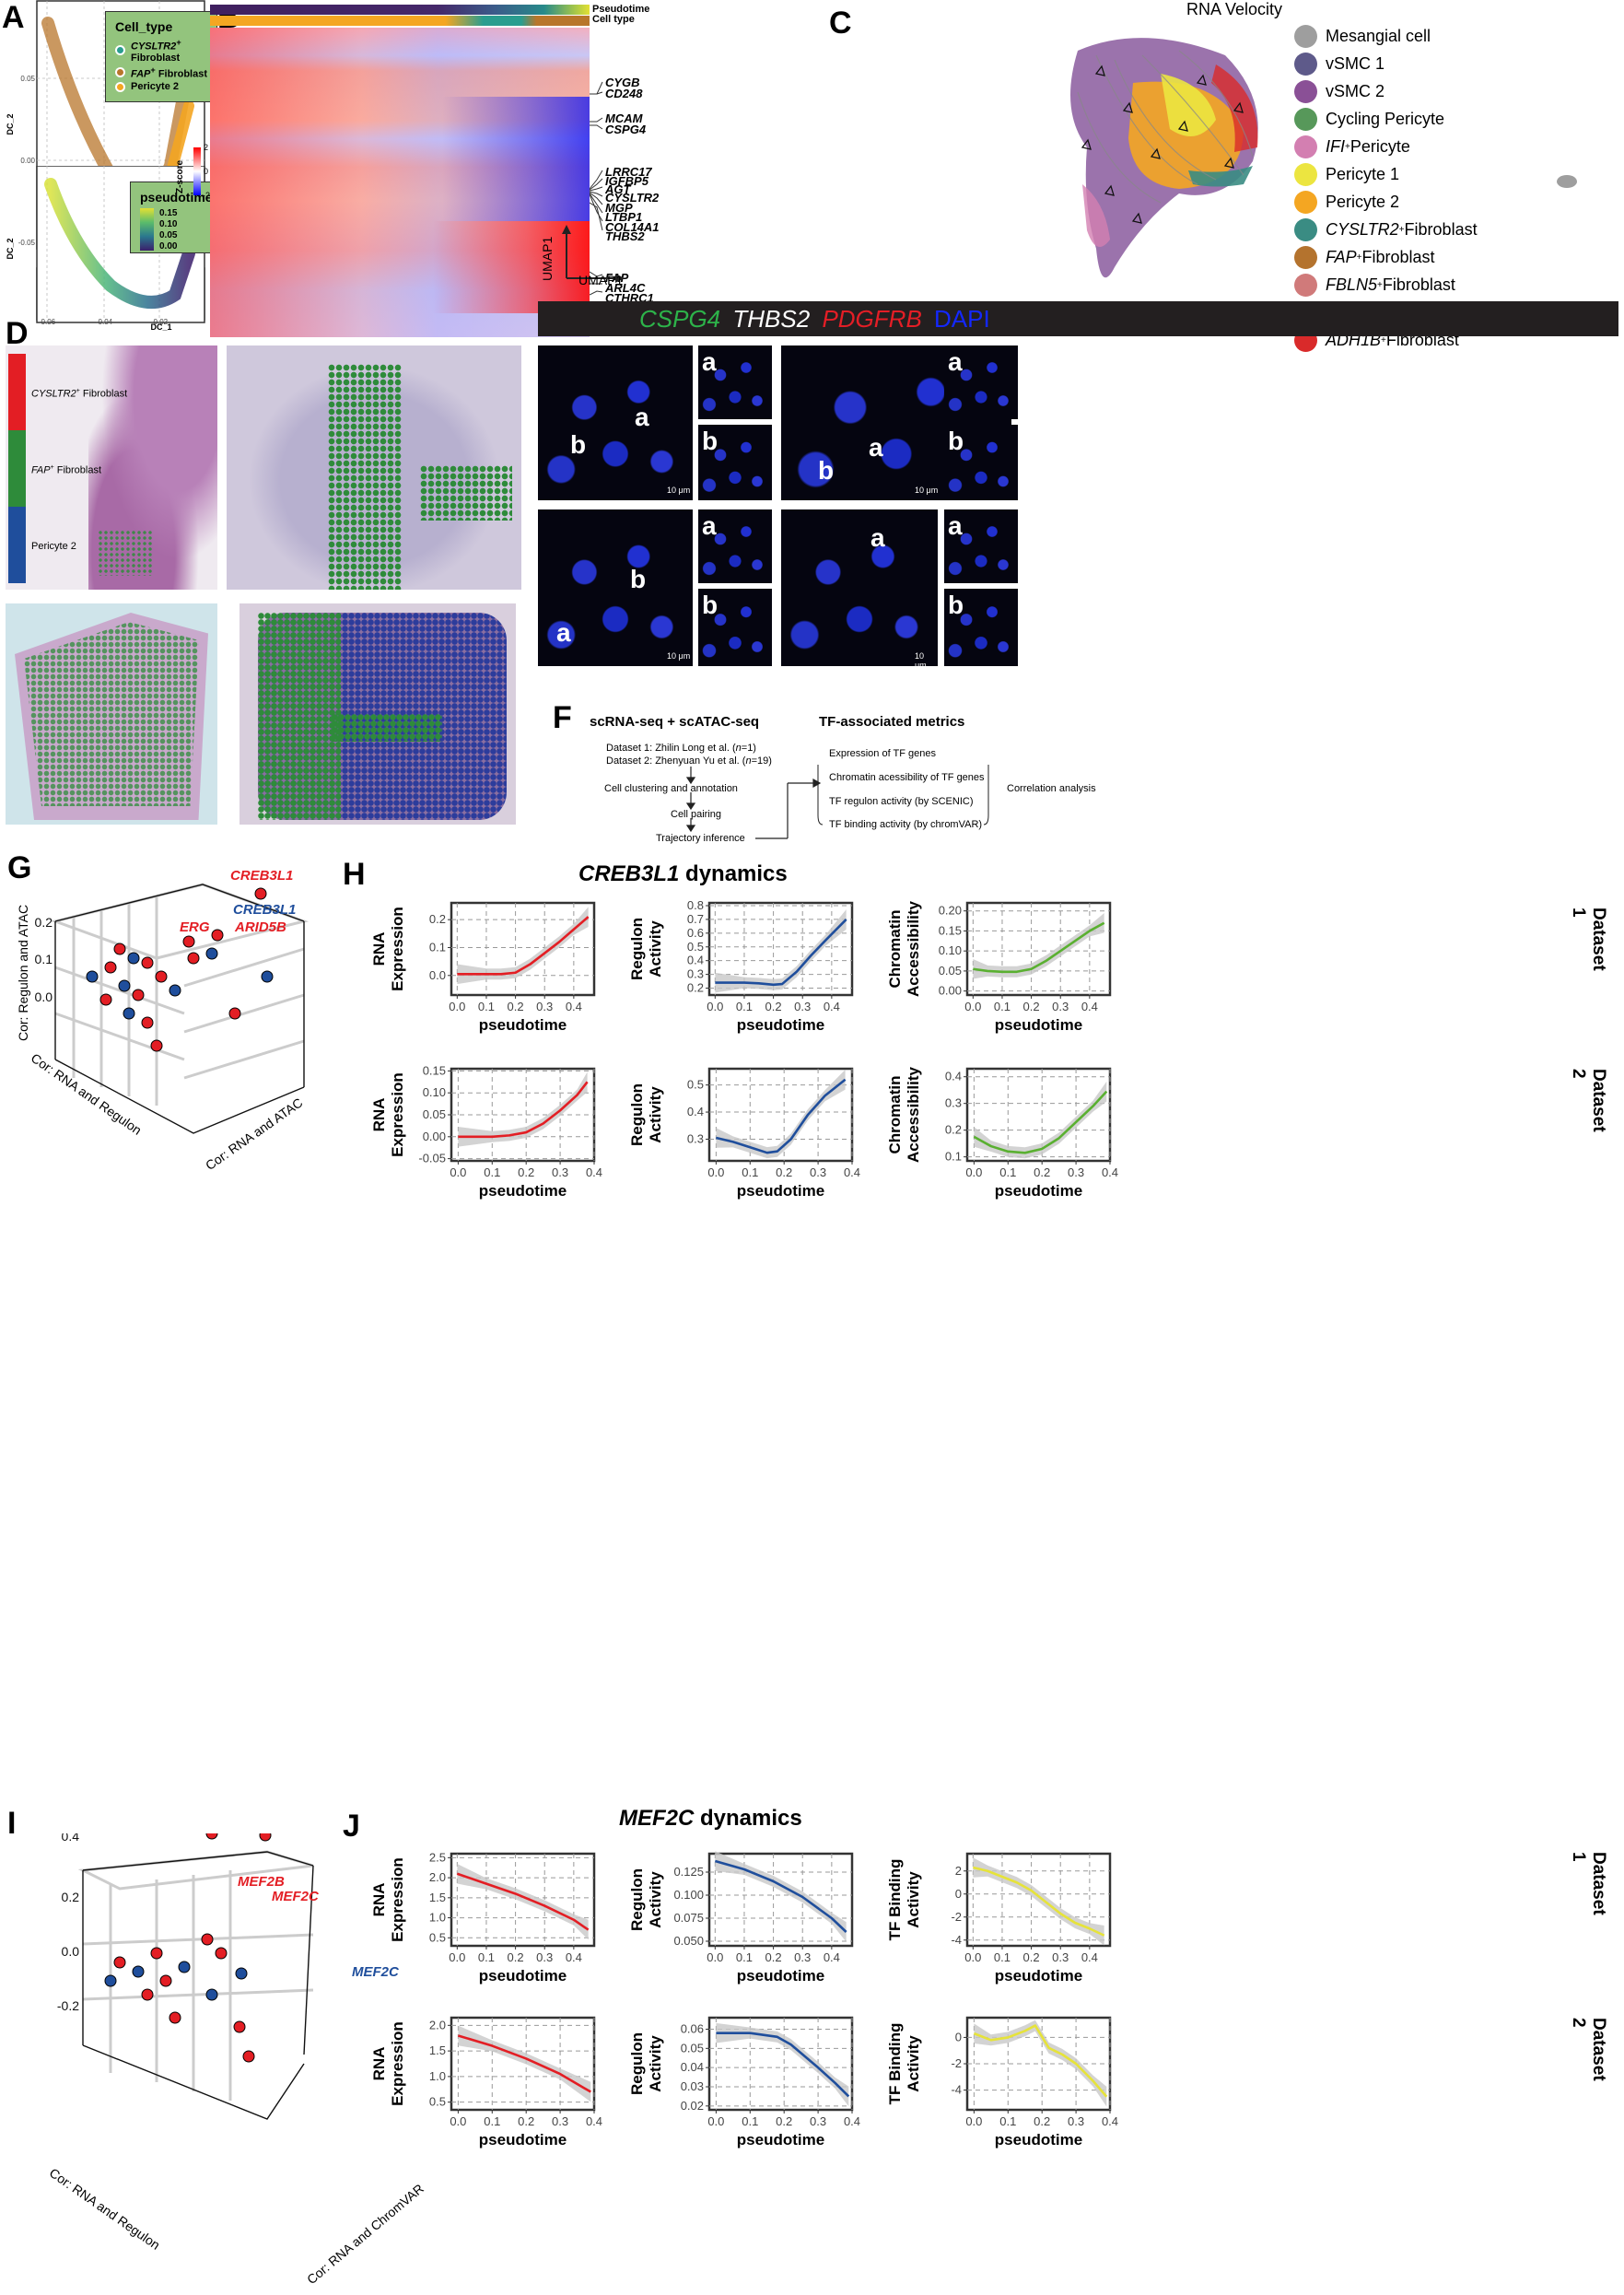 This screenshot has width=1624, height=2295. Describe the element at coordinates (621, 9) in the screenshot. I see `annotation-label-pseudotime: Pseudotime` at that location.